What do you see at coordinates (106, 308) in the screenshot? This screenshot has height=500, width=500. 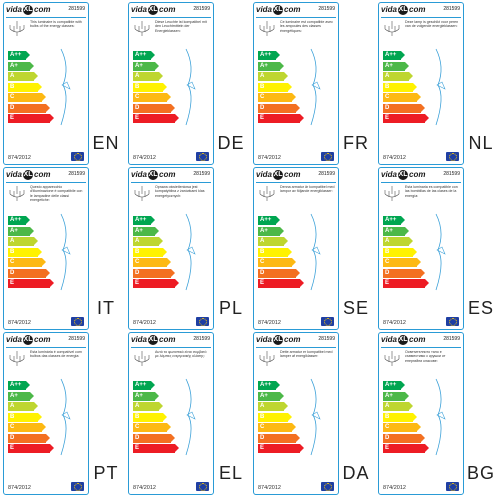 I see `language-code: IT` at bounding box center [106, 308].